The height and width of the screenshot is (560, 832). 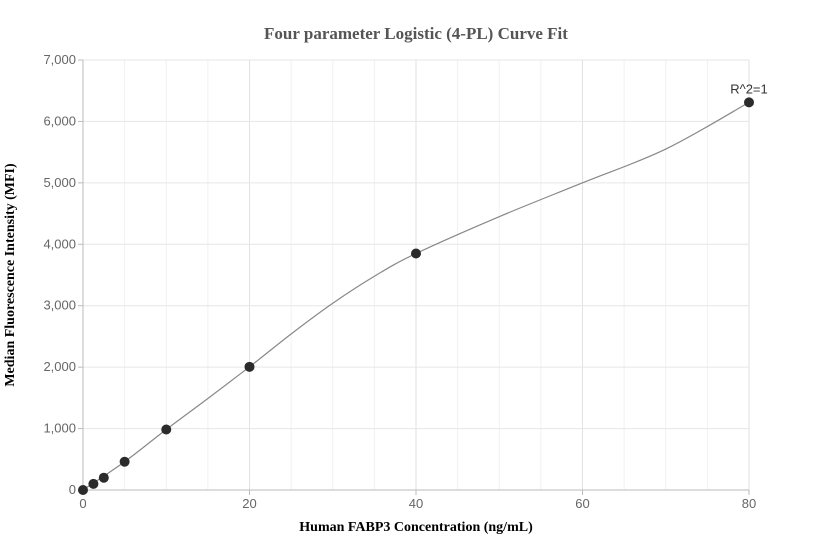 I want to click on y-tick-label: 6,000, so click(x=59, y=120).